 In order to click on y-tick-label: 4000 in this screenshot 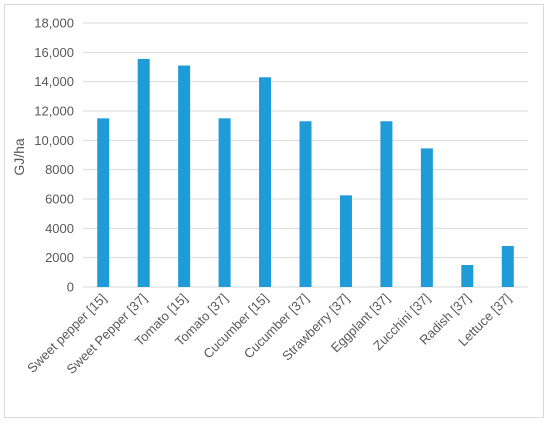, I will do `click(59, 228)`.